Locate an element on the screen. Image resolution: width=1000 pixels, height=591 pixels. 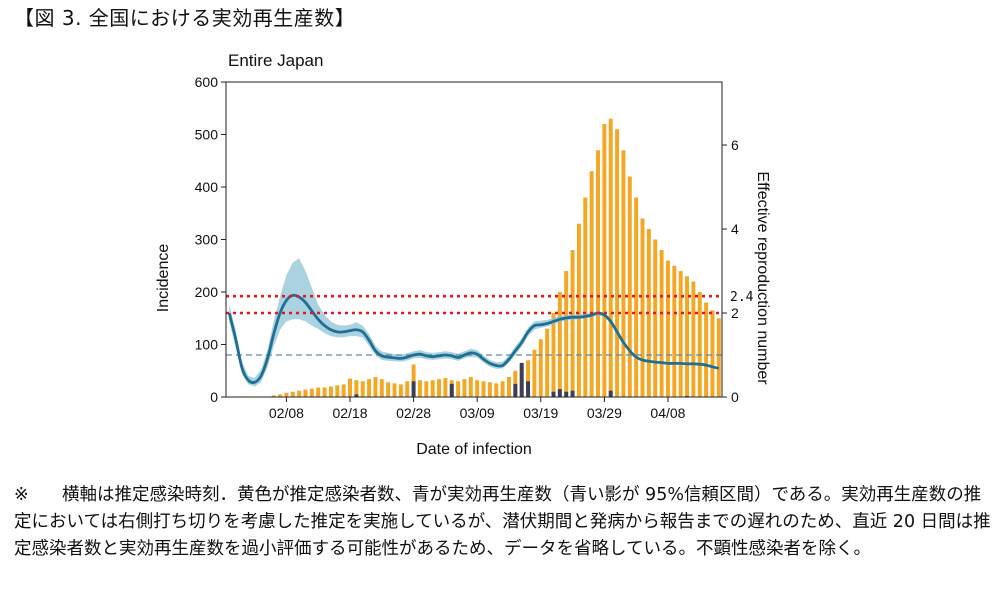
y-tick-label: 200 is located at coordinates (207, 292).